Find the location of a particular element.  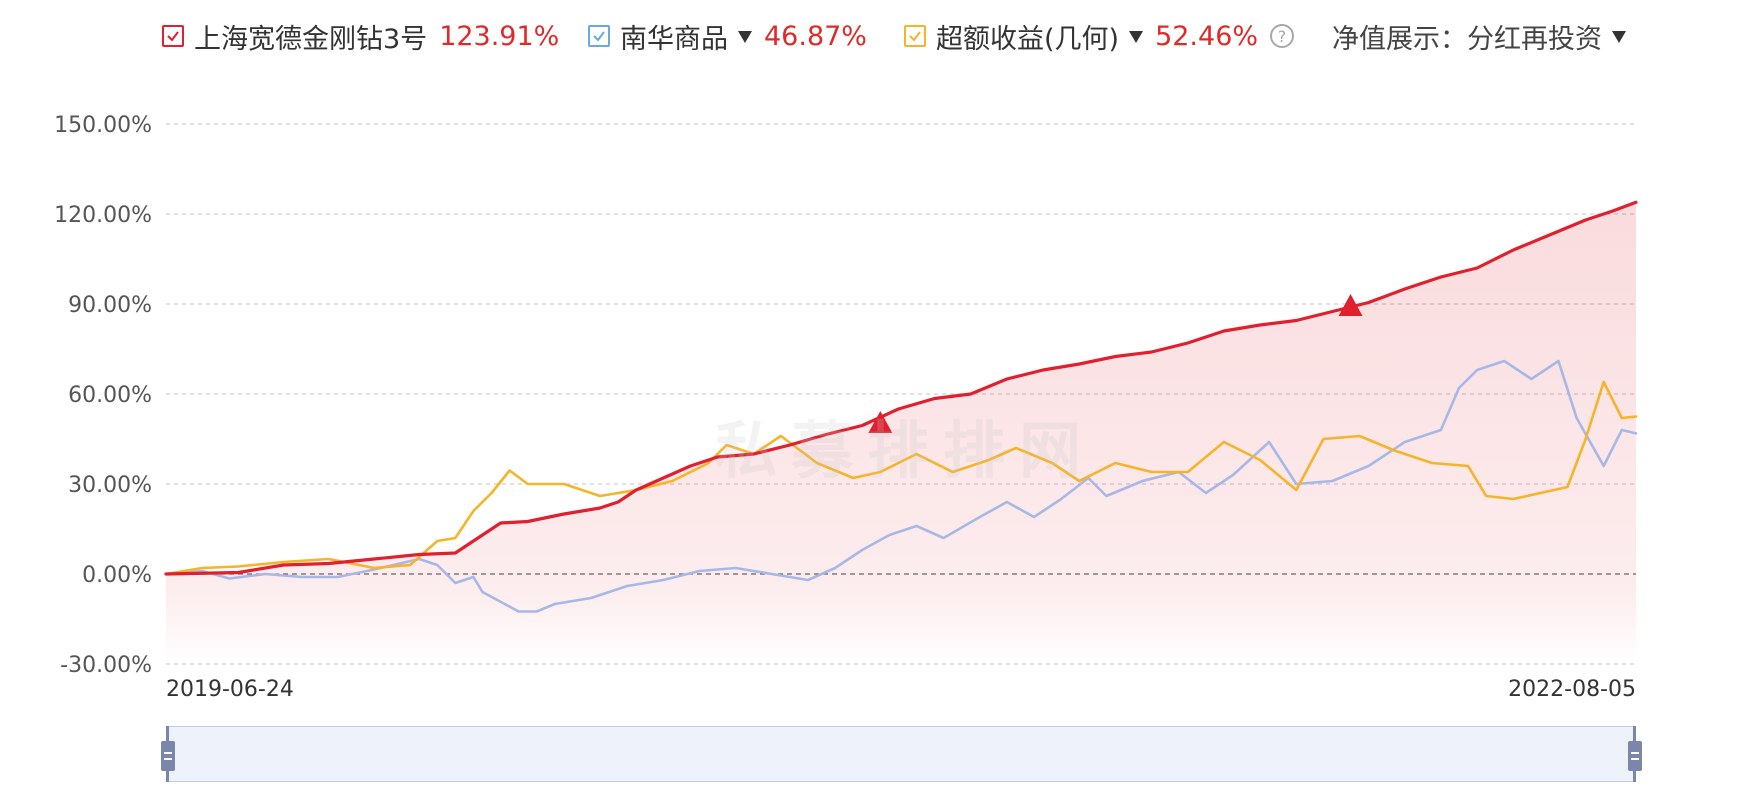

legend-item-excess: 超额收益(几何) 52.46% ? is located at coordinates (1099, 36).